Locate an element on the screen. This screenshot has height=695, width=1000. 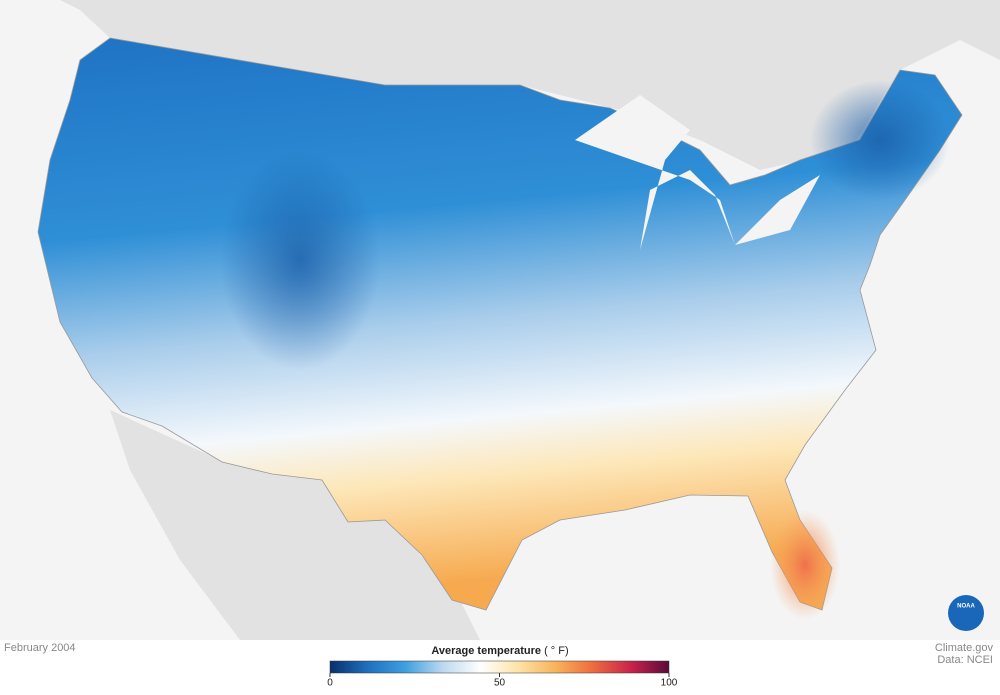
legend-tick-label: 100 is located at coordinates (669, 683).